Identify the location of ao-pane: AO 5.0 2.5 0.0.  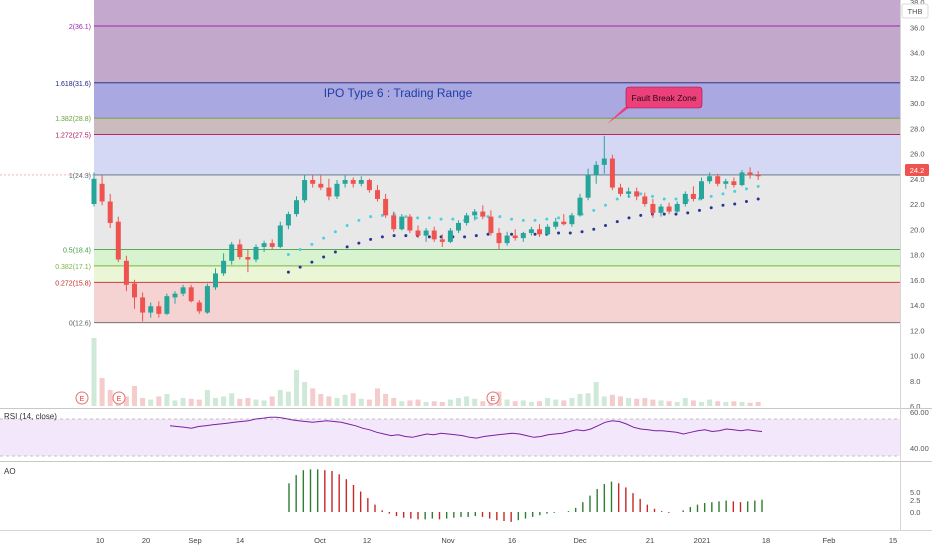
(466, 491).